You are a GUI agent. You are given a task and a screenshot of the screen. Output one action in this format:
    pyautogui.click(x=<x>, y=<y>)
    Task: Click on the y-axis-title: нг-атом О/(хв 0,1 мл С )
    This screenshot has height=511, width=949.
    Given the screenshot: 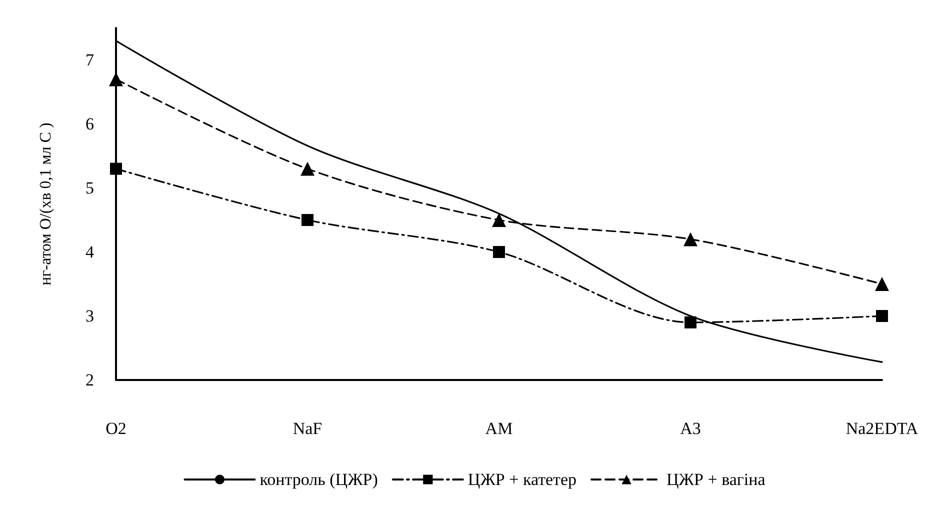 What is the action you would take?
    pyautogui.click(x=46, y=204)
    